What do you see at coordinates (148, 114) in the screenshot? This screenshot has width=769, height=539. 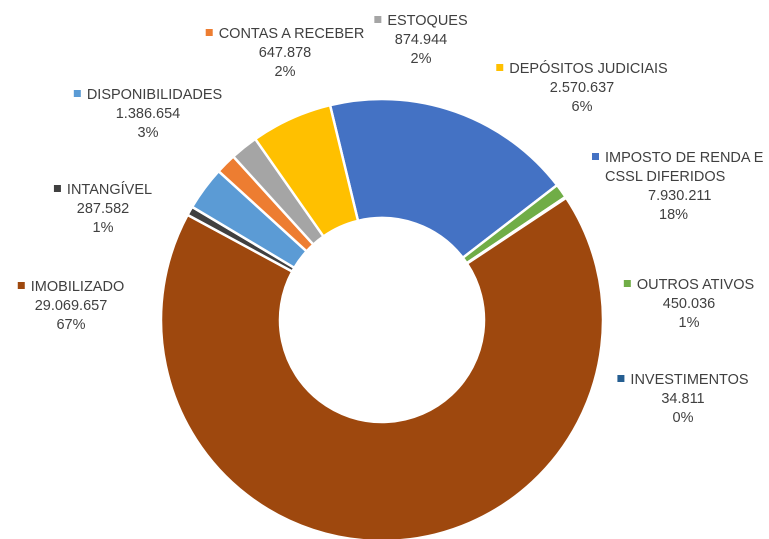 I see `label-disponibilidades: DISPONIBILIDADES 1.386.654 3%` at bounding box center [148, 114].